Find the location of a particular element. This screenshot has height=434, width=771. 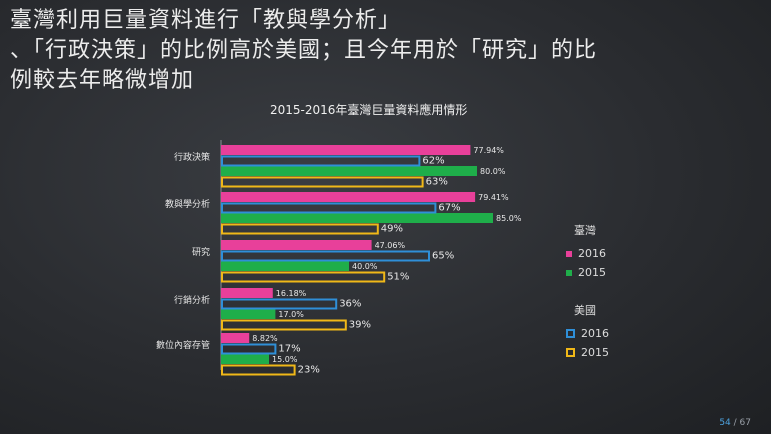

legend-usa: 美國 2016 2015 is located at coordinates (587, 332).